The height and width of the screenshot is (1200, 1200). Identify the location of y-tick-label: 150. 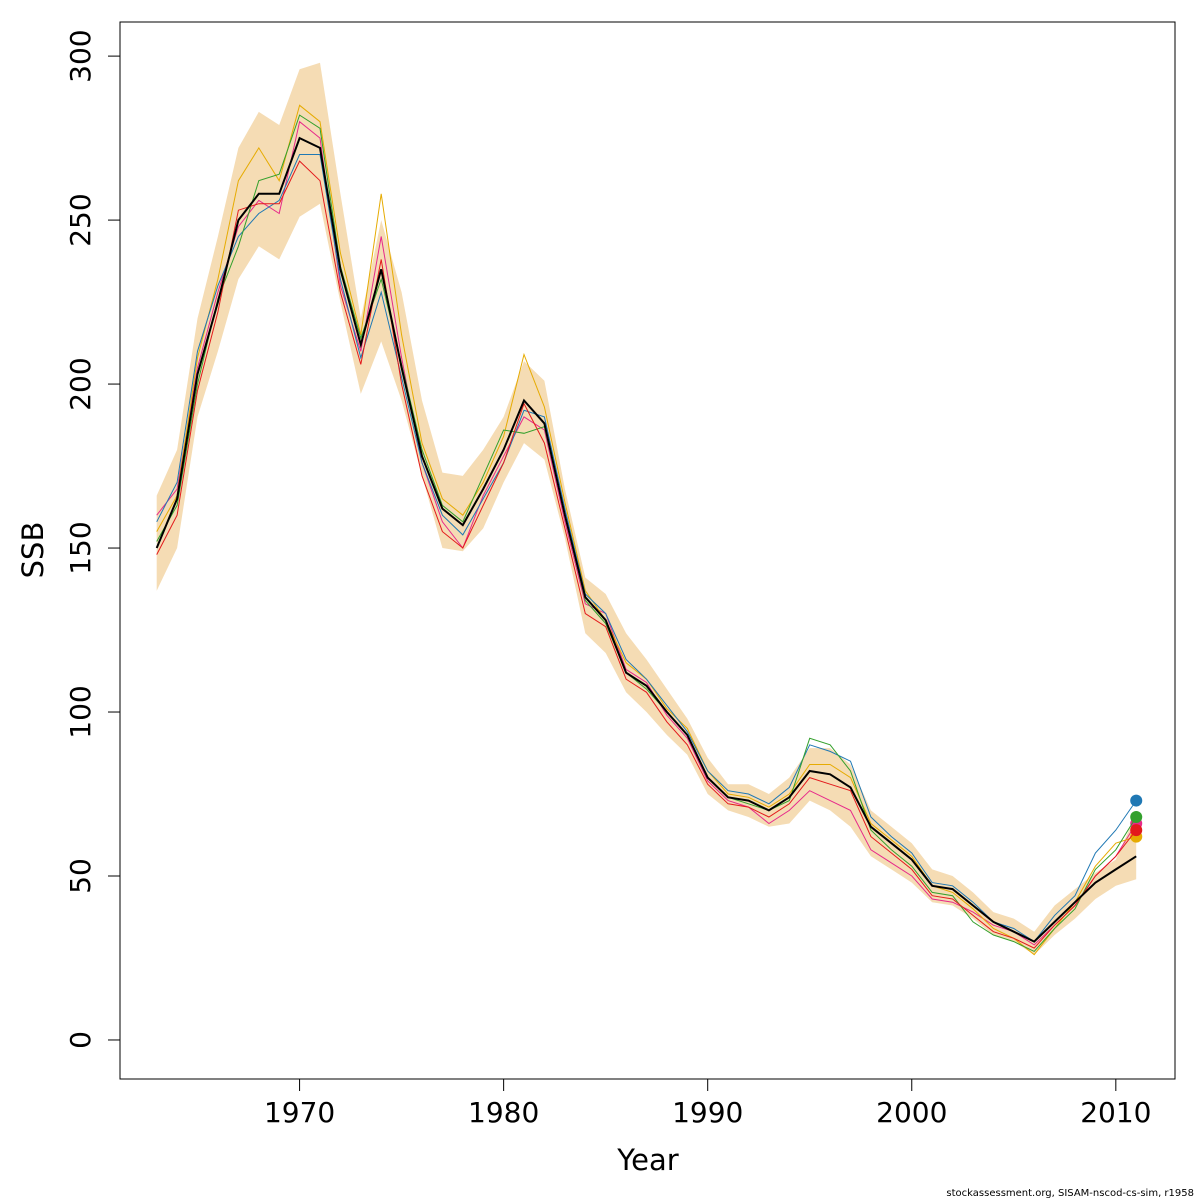
(80, 547).